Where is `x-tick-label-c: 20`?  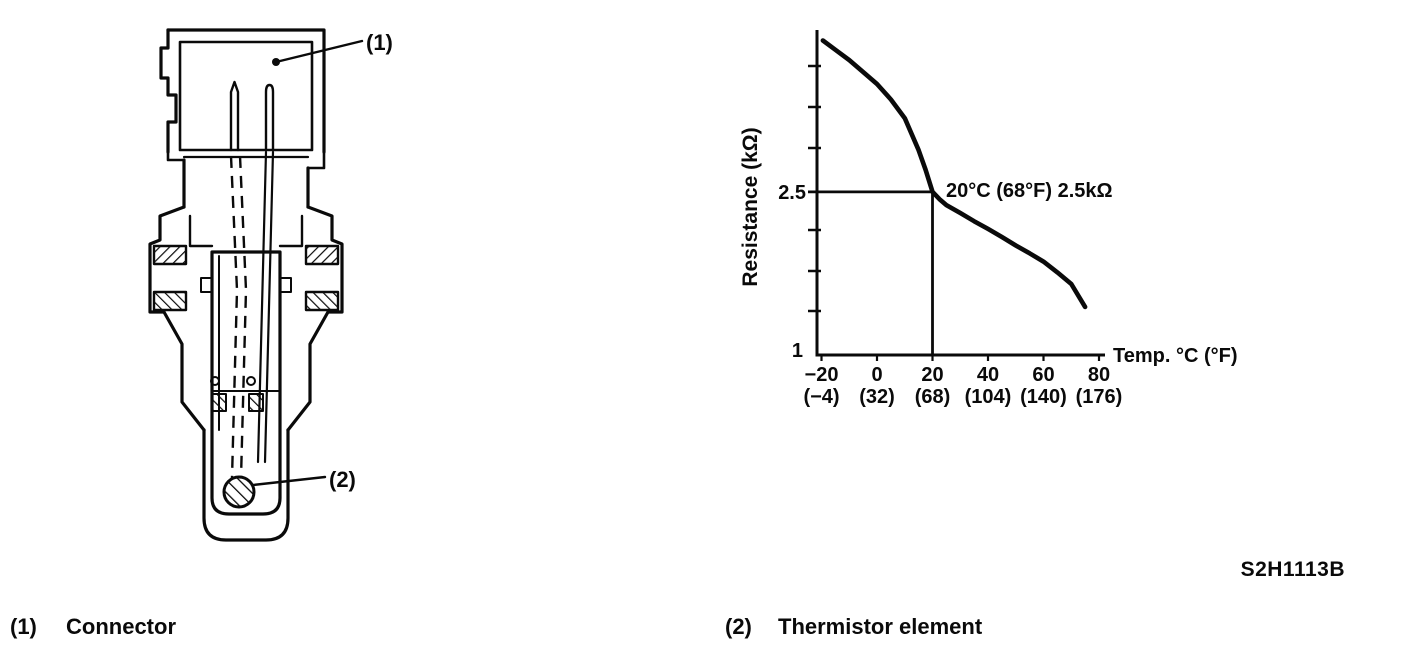
x-tick-label-c: 20 is located at coordinates (932, 375).